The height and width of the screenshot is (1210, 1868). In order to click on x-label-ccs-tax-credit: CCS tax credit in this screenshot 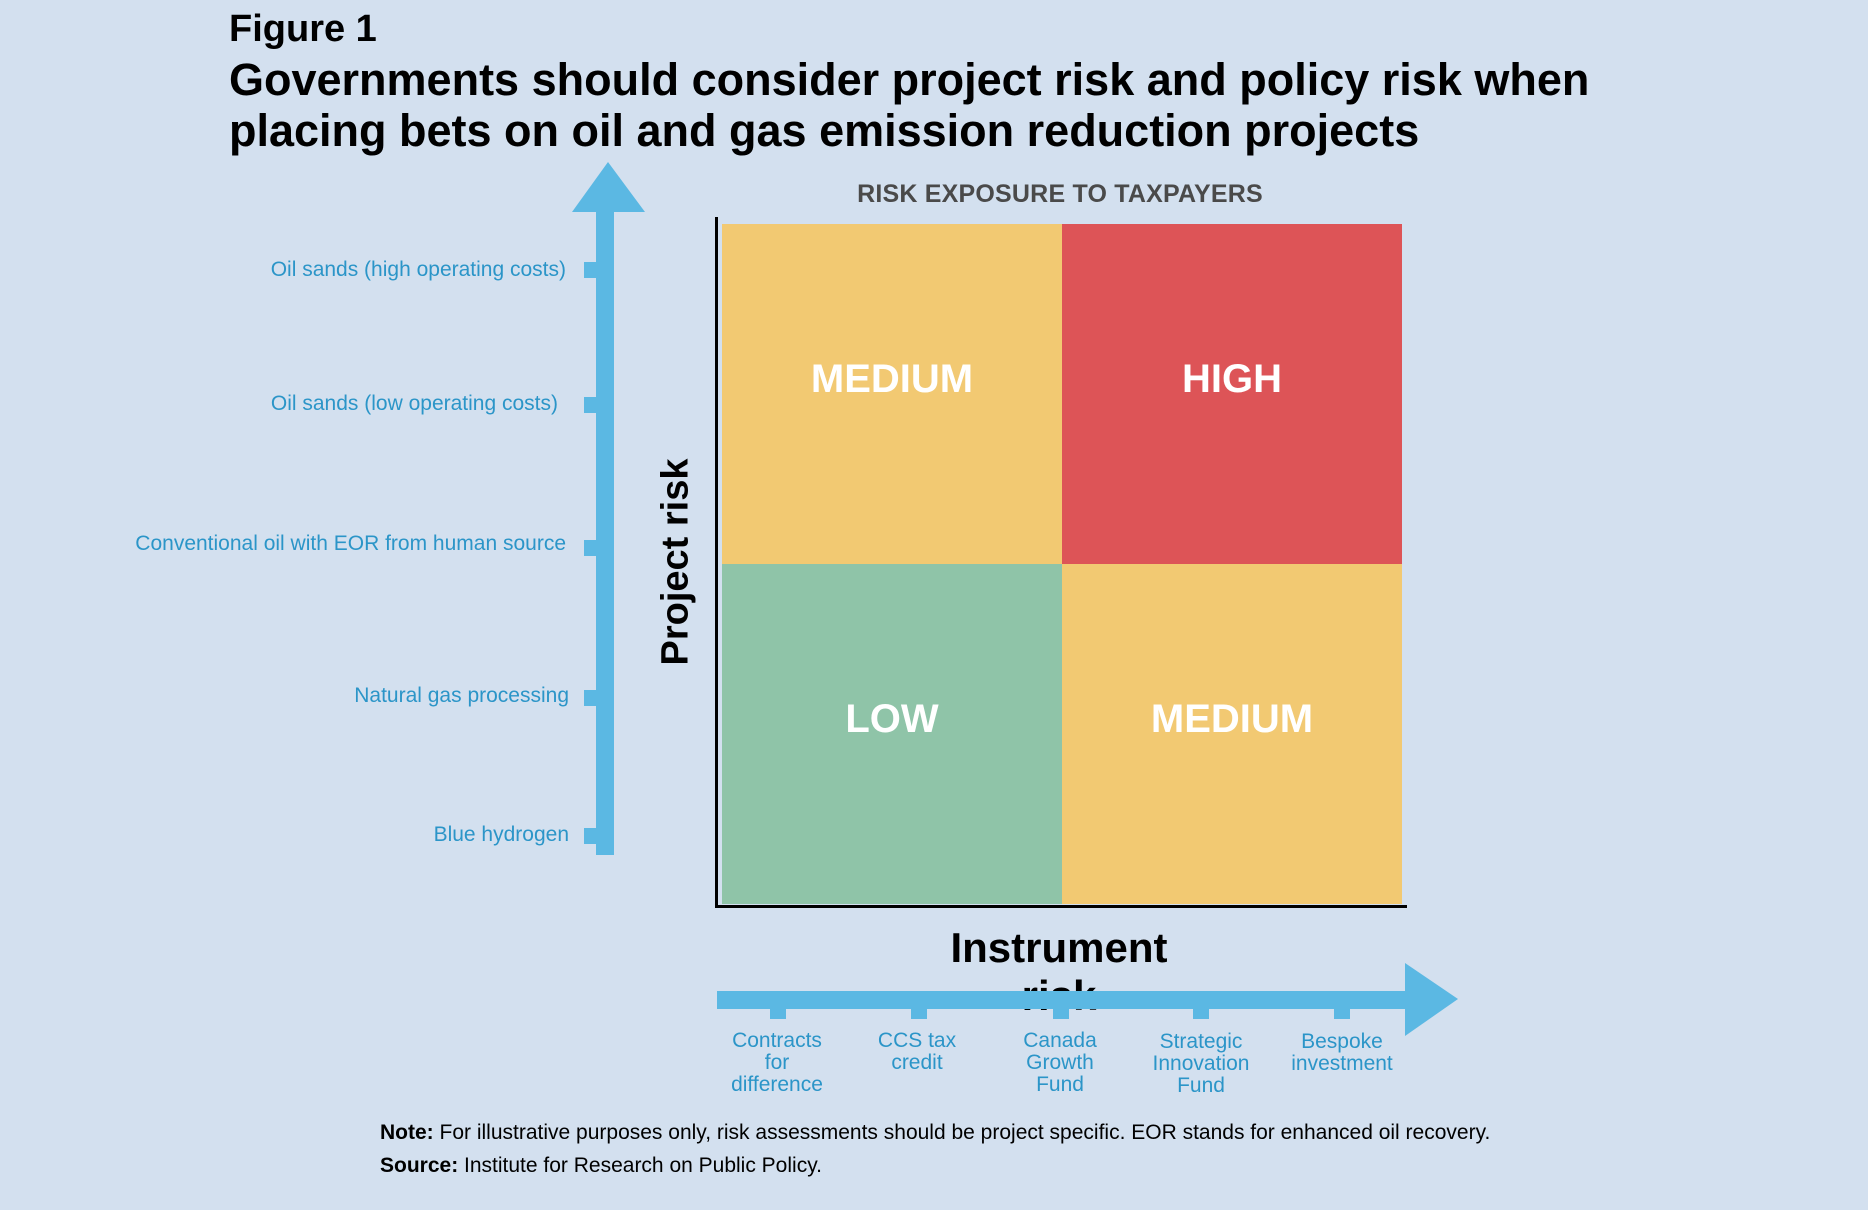, I will do `click(917, 1051)`.